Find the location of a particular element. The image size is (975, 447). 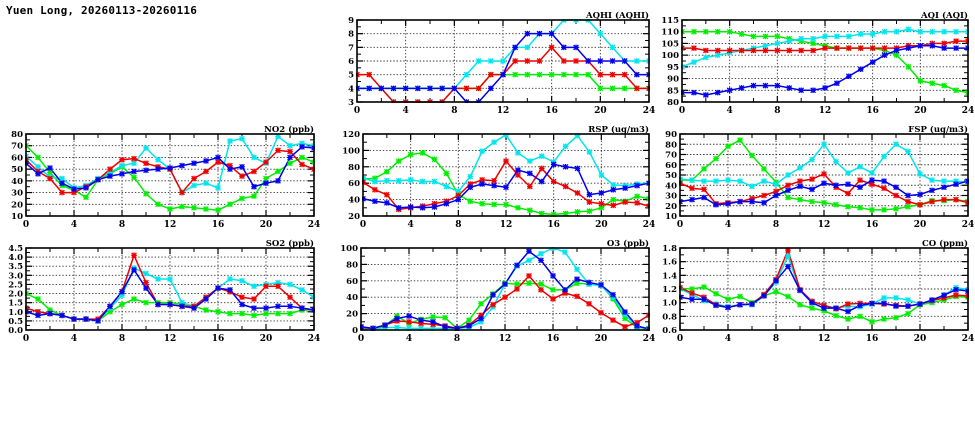

y-tick-label: 3.5 is located at coordinates (15, 267).